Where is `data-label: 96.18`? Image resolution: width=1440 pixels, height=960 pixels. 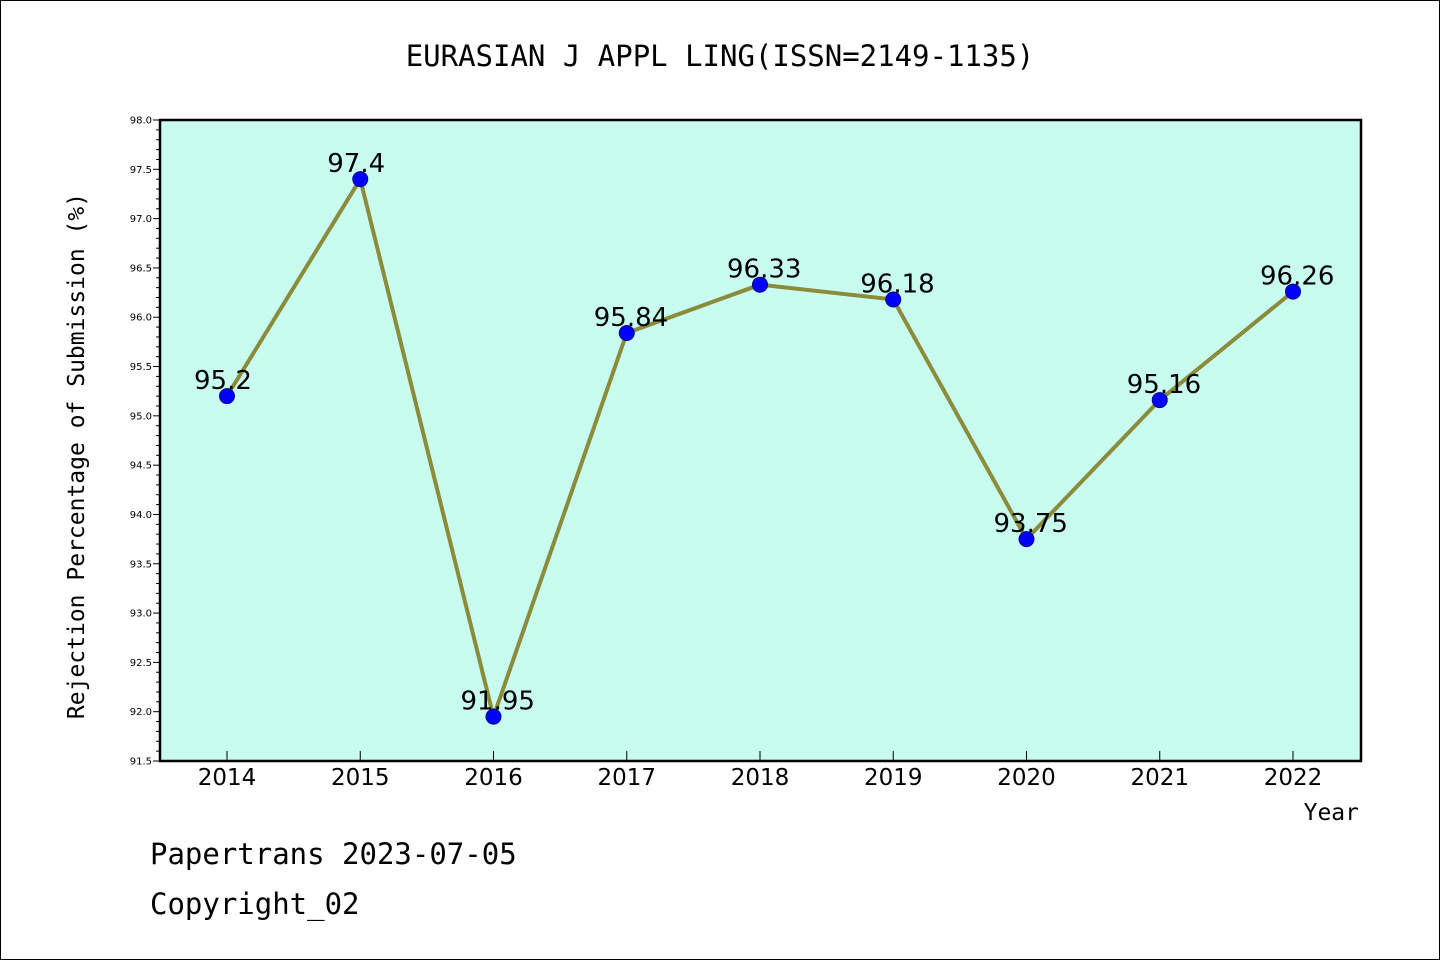
data-label: 96.18 is located at coordinates (897, 284).